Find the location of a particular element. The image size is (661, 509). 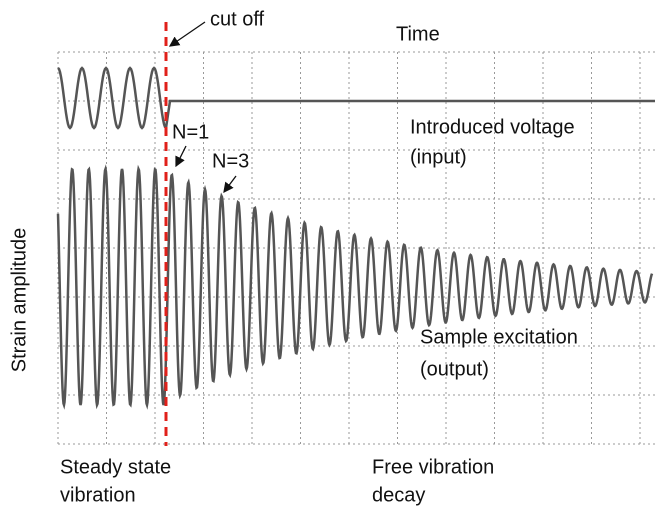

n1-arrow is located at coordinates (181, 156).